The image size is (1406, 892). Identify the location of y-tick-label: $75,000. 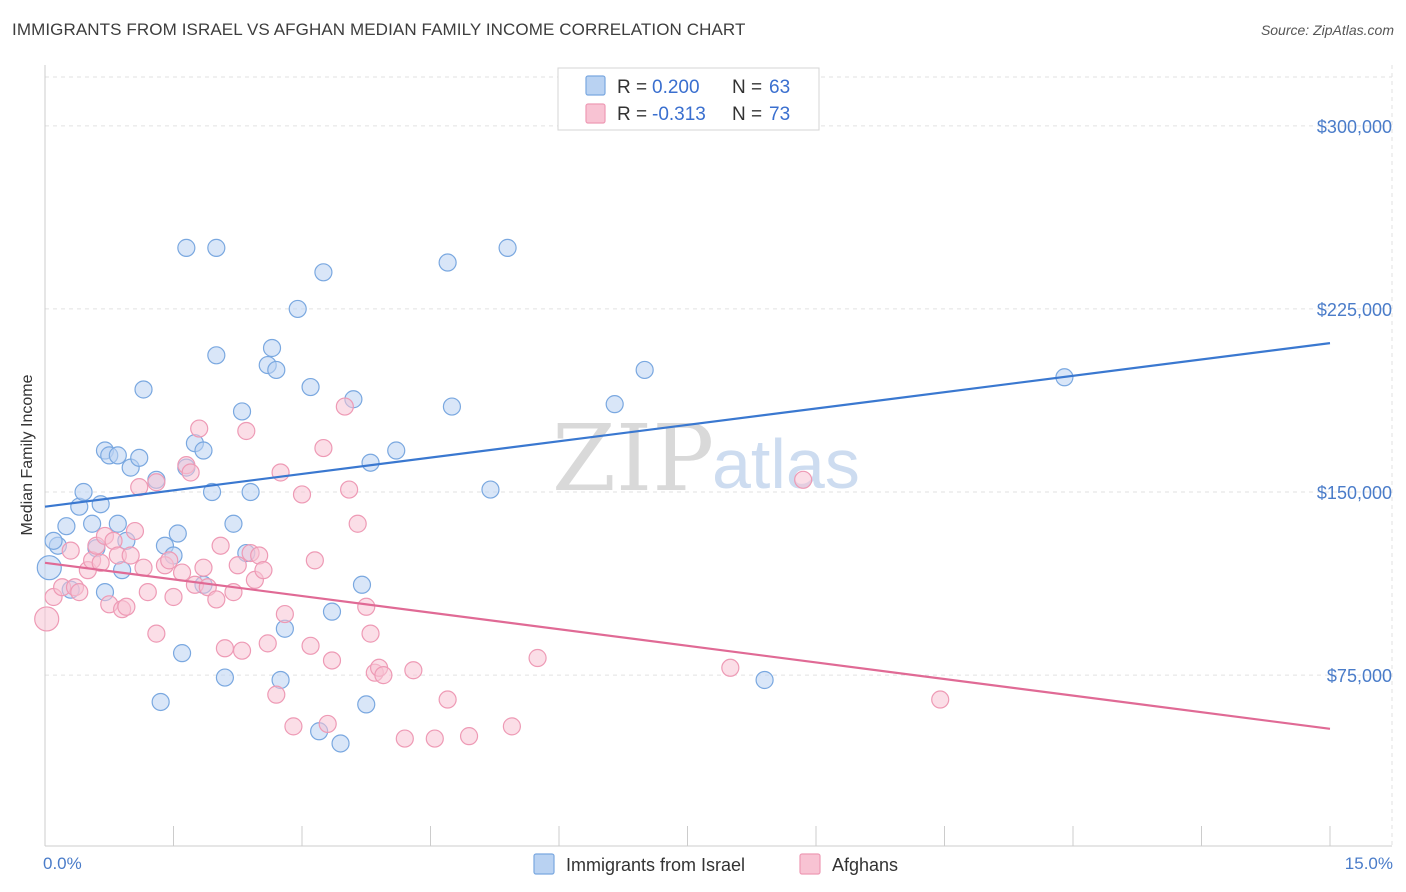
(1359, 676).